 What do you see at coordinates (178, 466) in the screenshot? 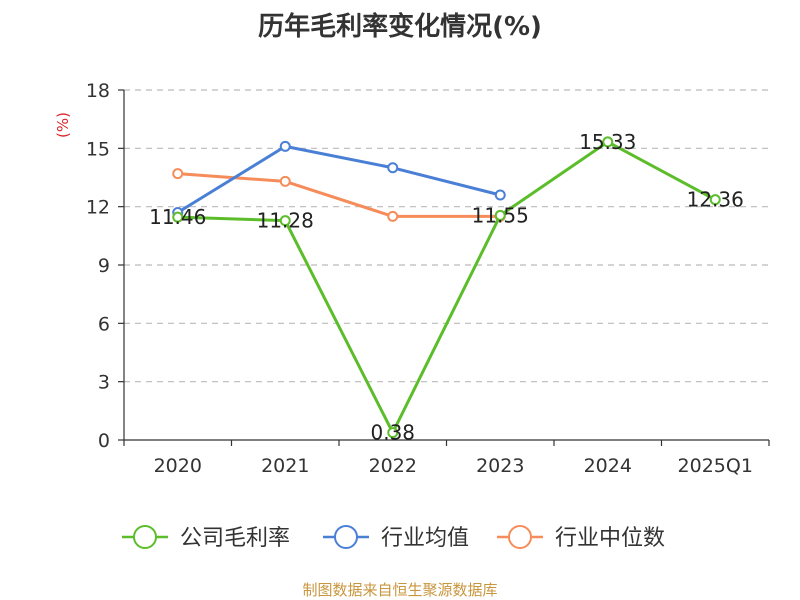
I see `x-tick-label: 2020` at bounding box center [178, 466].